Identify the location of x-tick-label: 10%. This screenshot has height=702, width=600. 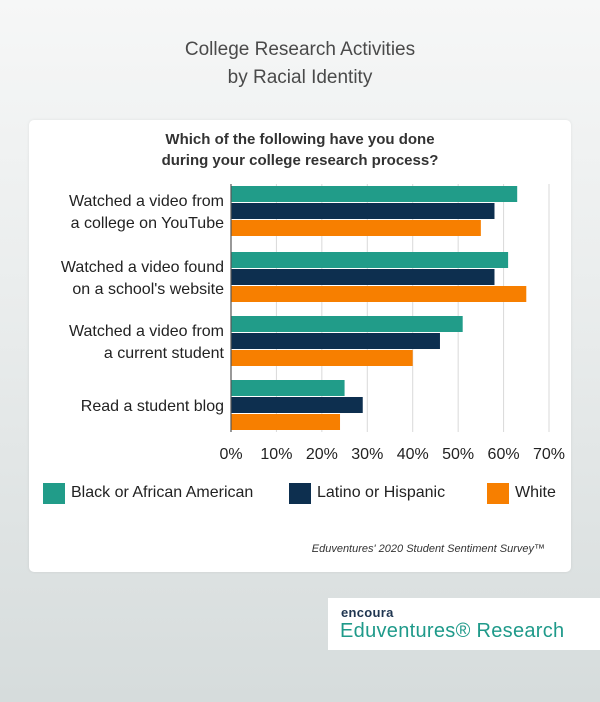
(276, 454).